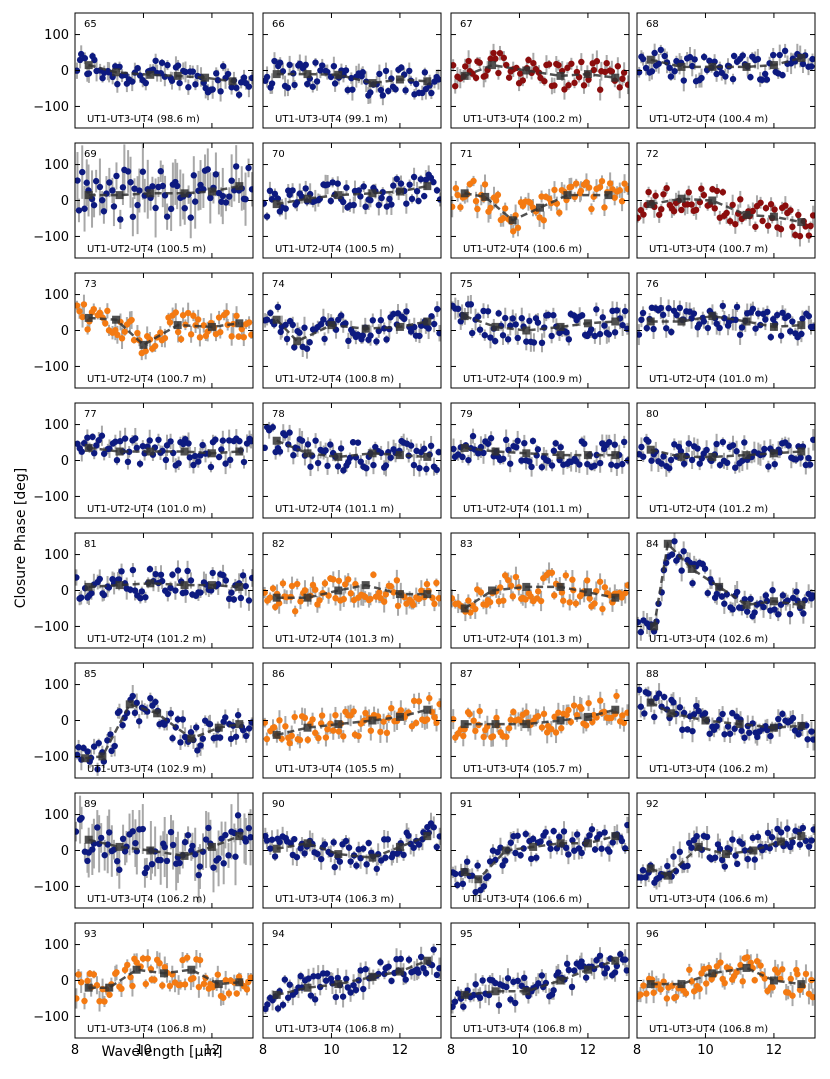 Image resolution: width=830 pixels, height=1079 pixels. I want to click on panel-number: 85, so click(90, 674).